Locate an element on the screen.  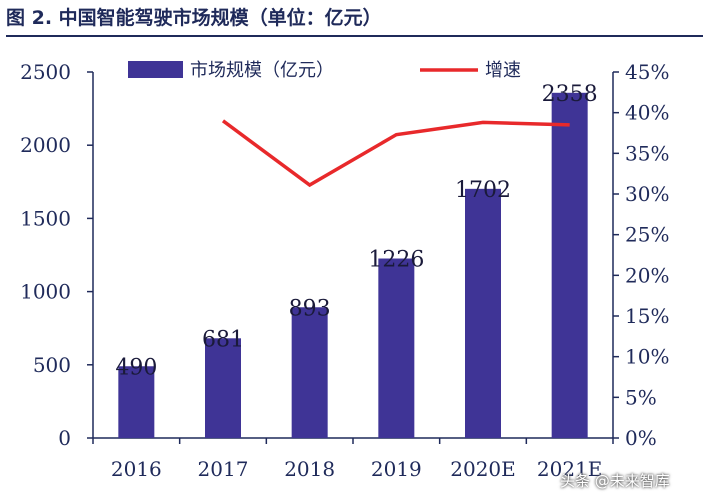
legend-bar-label: 市场规模（亿元） is located at coordinates (262, 70).